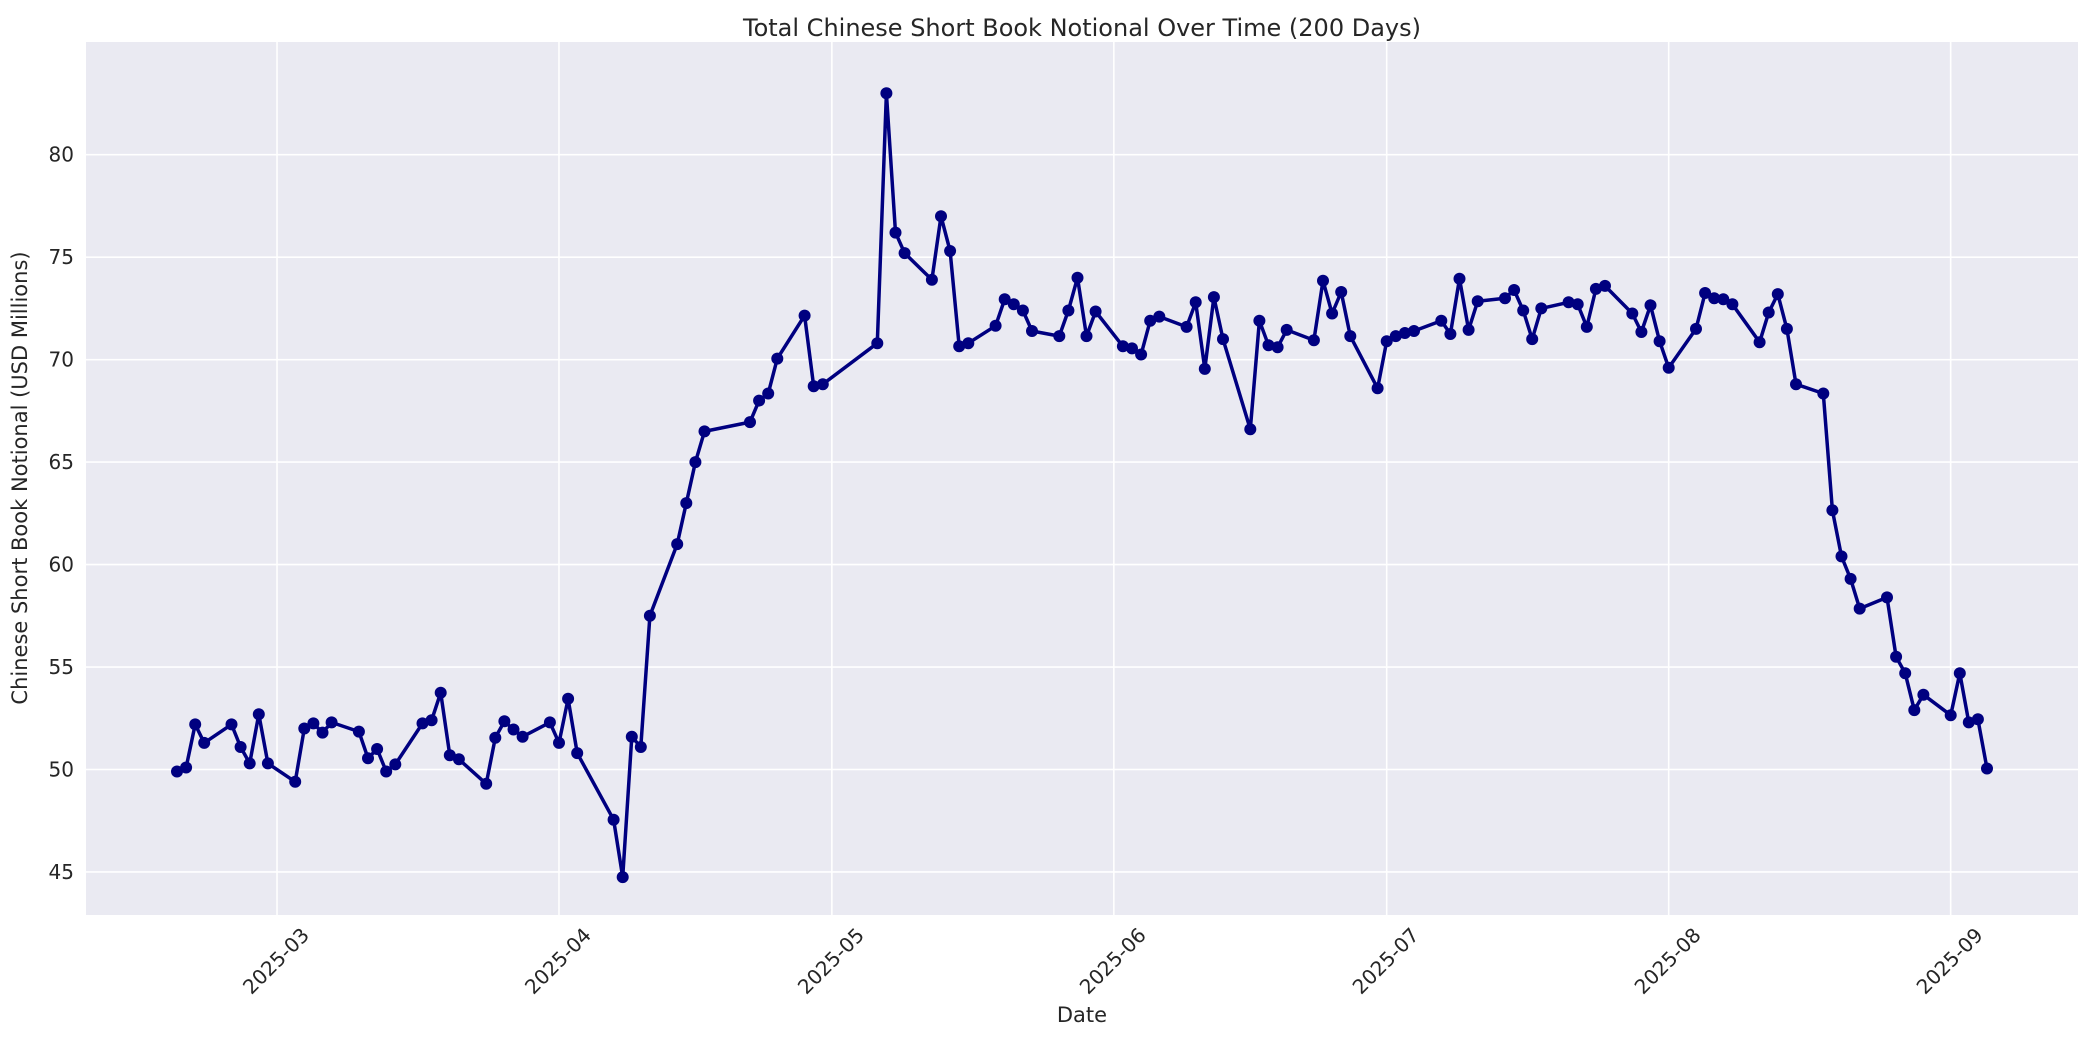 Image resolution: width=2100 pixels, height=1050 pixels. Describe the element at coordinates (276, 961) in the screenshot. I see `x-tick-label: 2025-03` at that location.